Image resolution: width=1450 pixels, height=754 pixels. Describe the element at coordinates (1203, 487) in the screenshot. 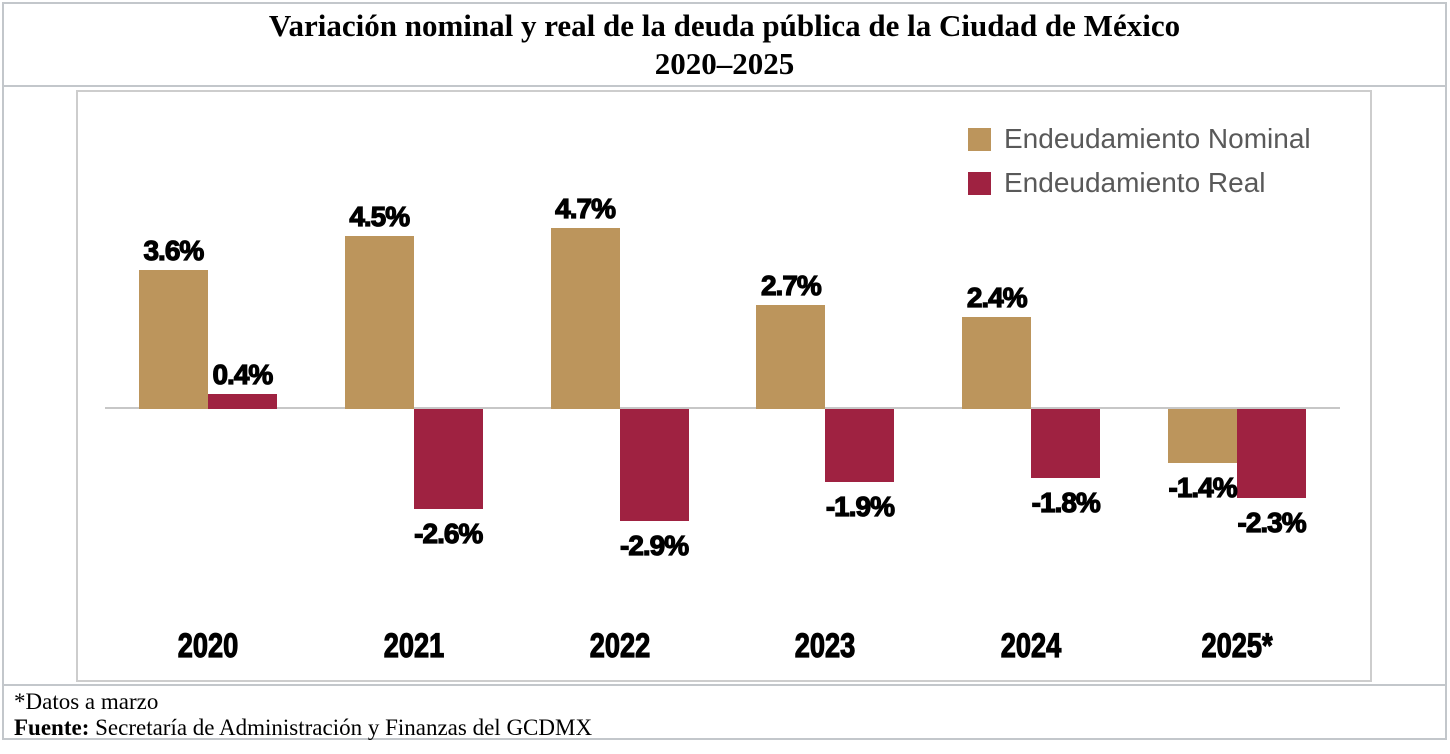

I see `value-label-nominal-2025: -1.4%` at that location.